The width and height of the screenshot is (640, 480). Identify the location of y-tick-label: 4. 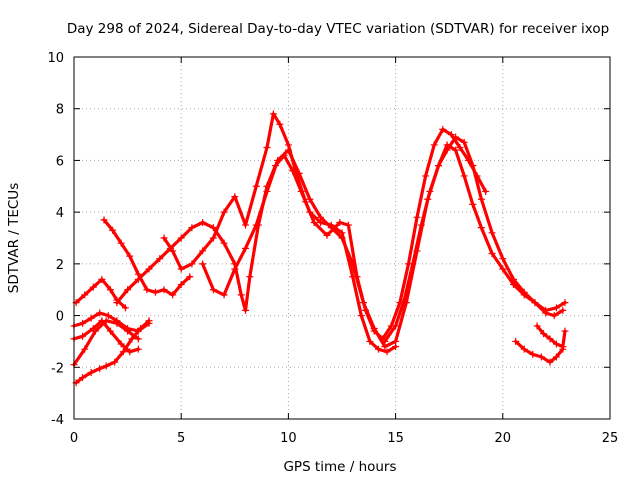
(60, 213).